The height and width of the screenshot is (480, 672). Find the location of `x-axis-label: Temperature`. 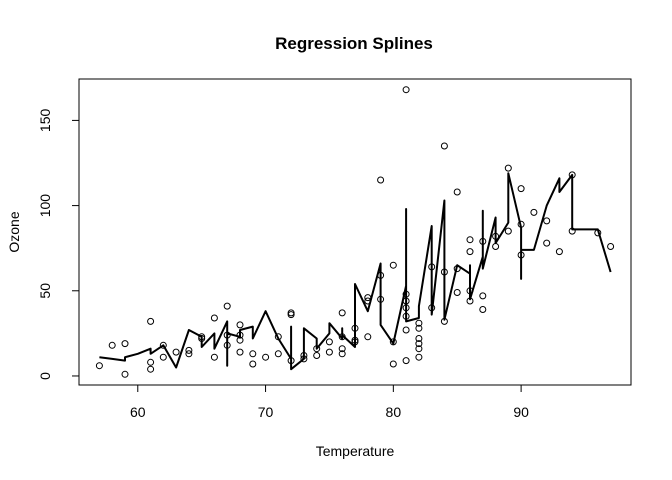

x-axis-label: Temperature is located at coordinates (355, 451).